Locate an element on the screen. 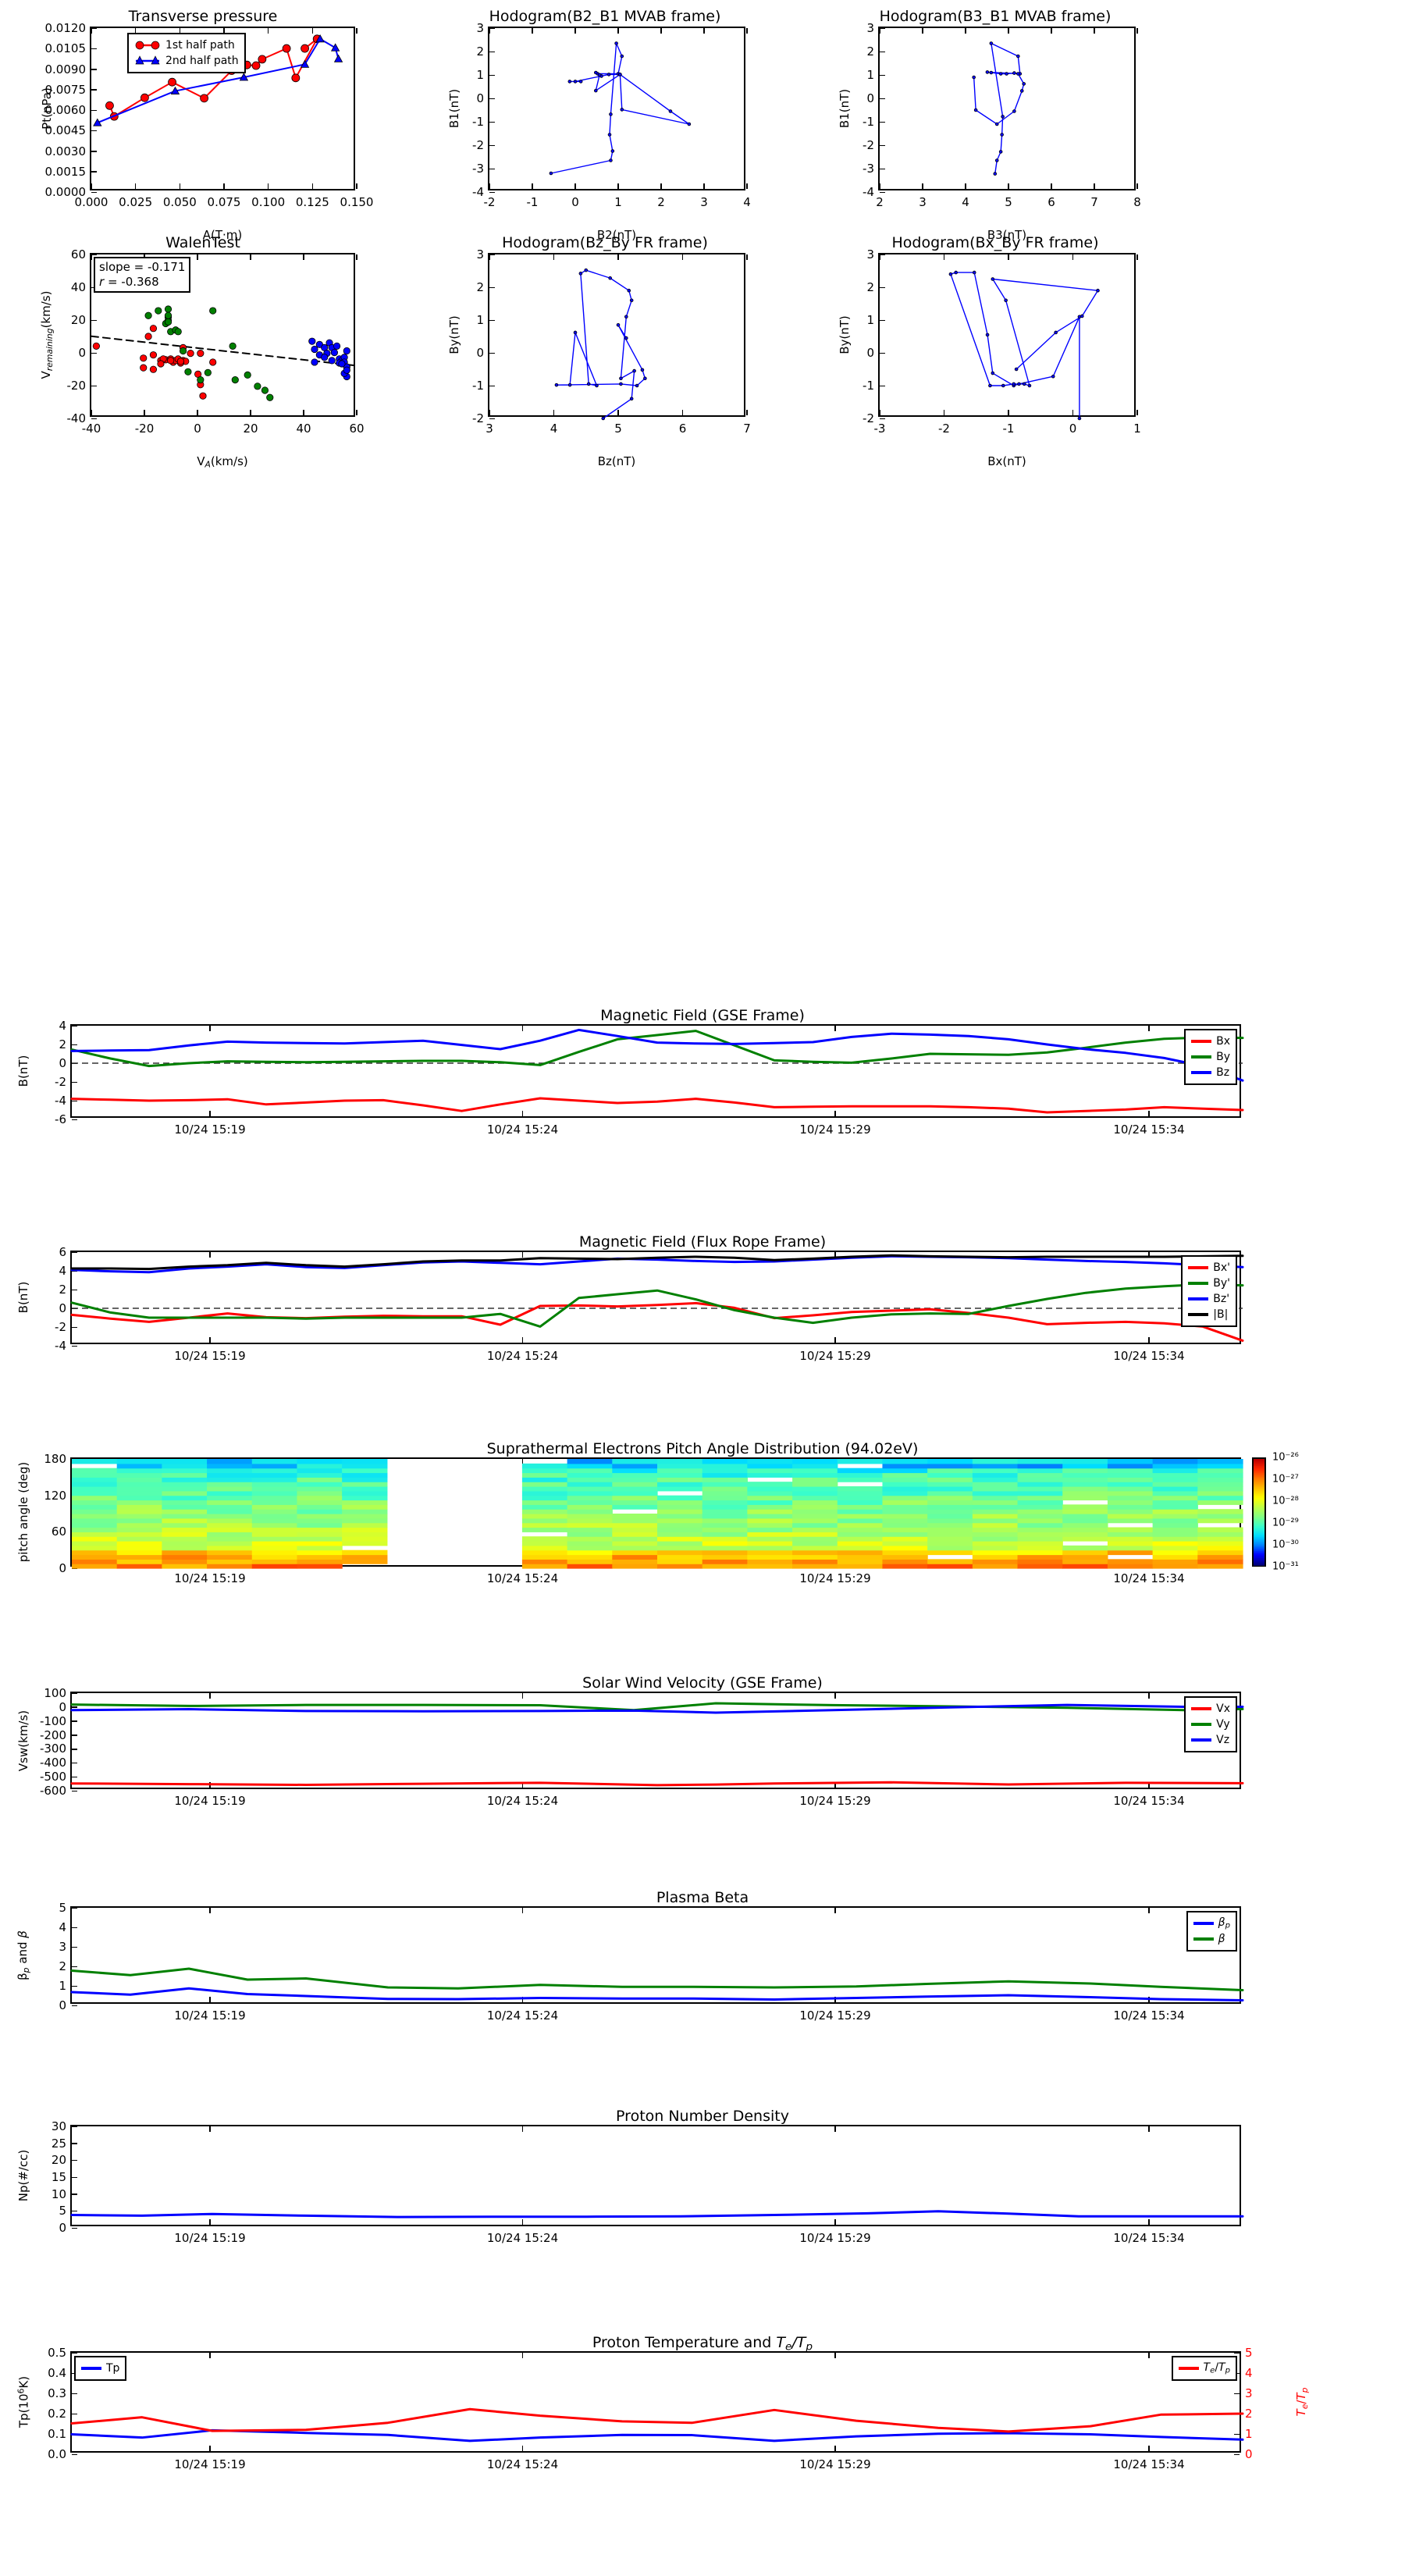 The width and height of the screenshot is (1405, 2576). mag-gse-legend: Bx By Bz is located at coordinates (1211, 1057).